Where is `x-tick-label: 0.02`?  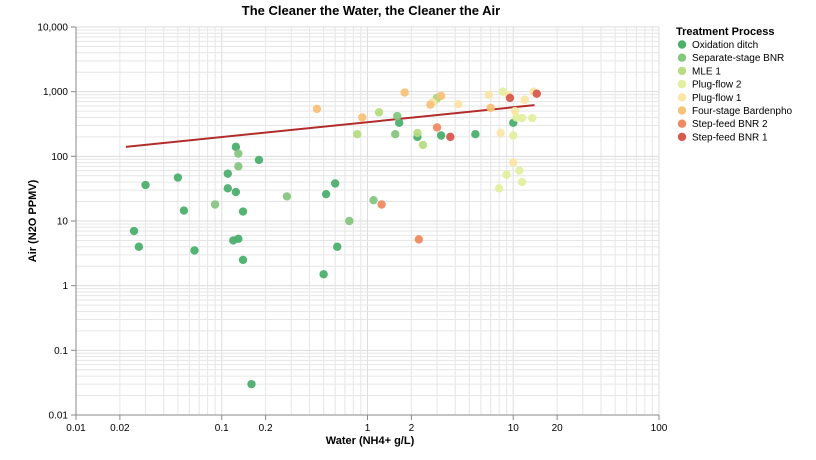
x-tick-label: 0.02 is located at coordinates (120, 428).